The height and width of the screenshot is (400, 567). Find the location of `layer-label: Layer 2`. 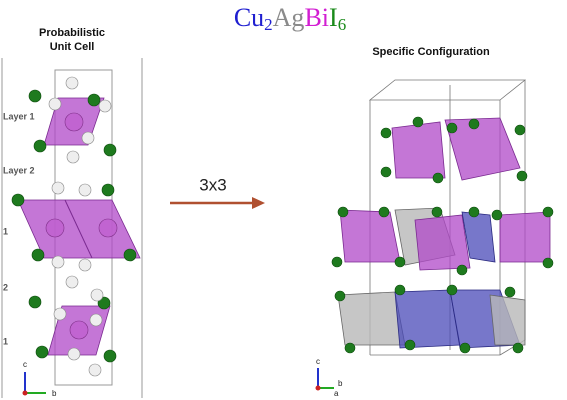

layer-label: Layer 2 is located at coordinates (19, 170).